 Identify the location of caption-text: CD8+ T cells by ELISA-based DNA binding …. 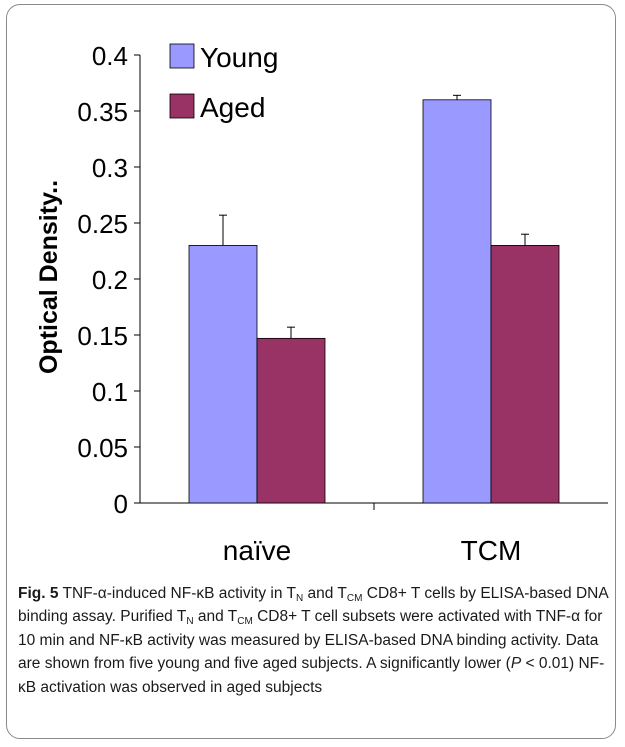
(313, 605).